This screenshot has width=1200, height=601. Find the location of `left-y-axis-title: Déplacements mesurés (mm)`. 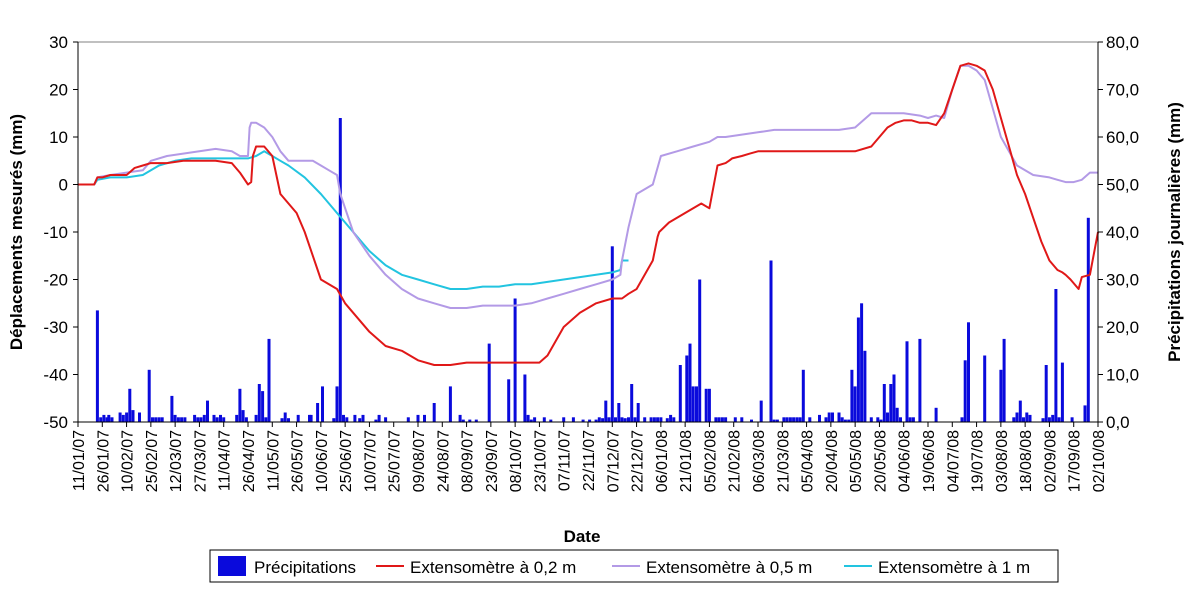

left-y-axis-title: Déplacements mesurés (mm) is located at coordinates (16, 232).